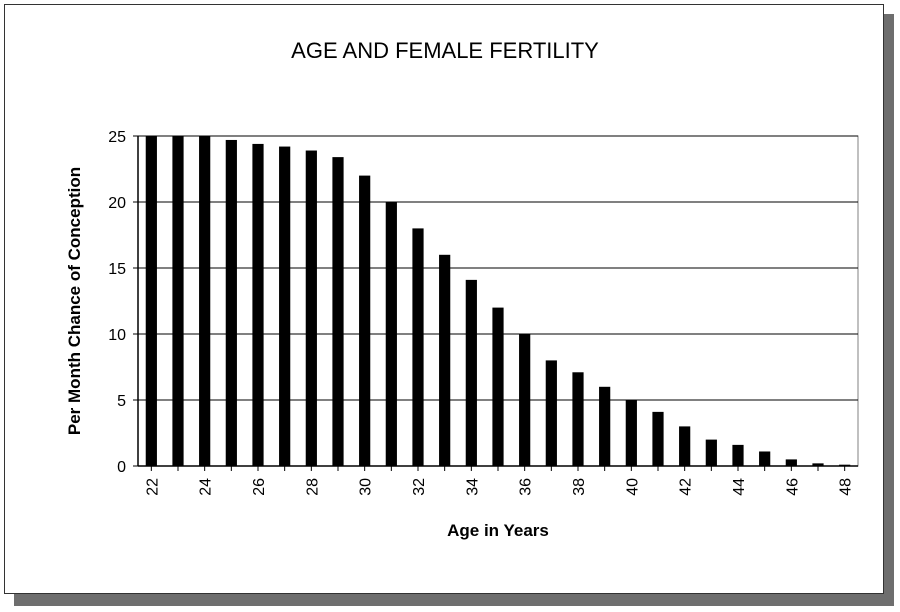 Image resolution: width=900 pixels, height=612 pixels. I want to click on y-axis-label: Per Month Chance of Conception, so click(74, 301).